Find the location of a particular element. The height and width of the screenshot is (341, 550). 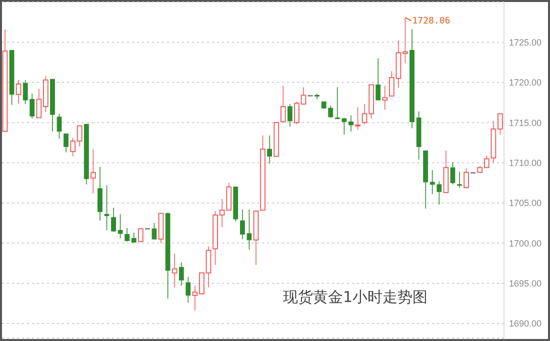

y-tick-label: 1705.00 is located at coordinates (525, 203).